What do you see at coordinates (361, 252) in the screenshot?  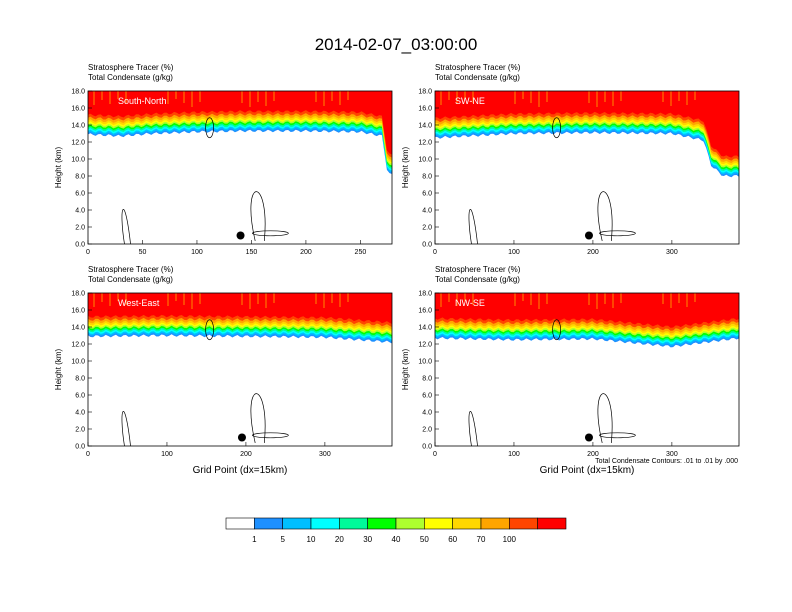 I see `x-tick-label: 250` at bounding box center [361, 252].